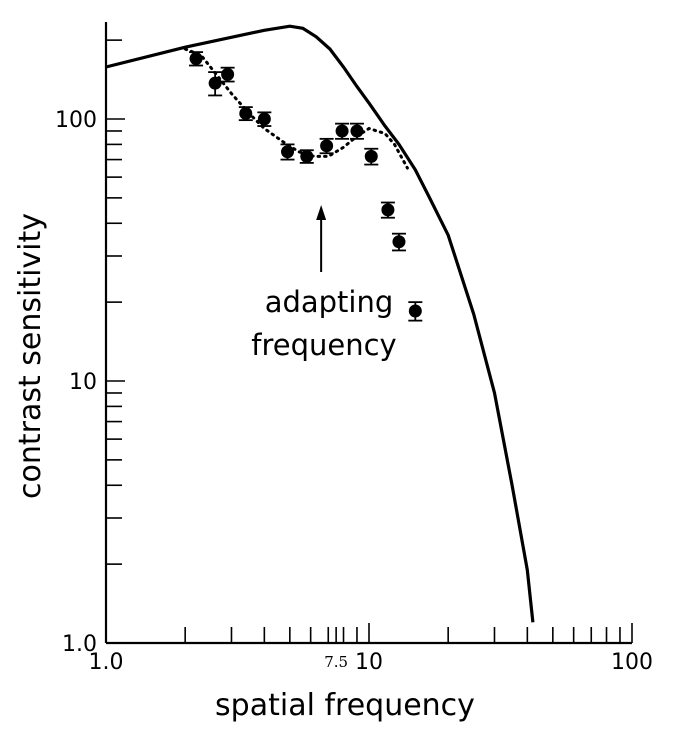  Describe the element at coordinates (345, 705) in the screenshot. I see `x-axis-title: spatial frequency` at that location.